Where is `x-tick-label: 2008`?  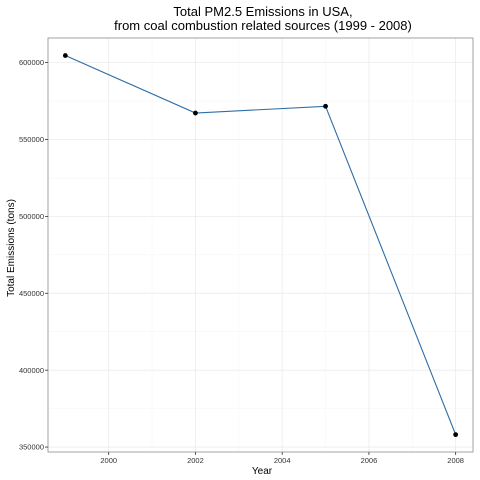
x-tick-label: 2008 is located at coordinates (455, 460).